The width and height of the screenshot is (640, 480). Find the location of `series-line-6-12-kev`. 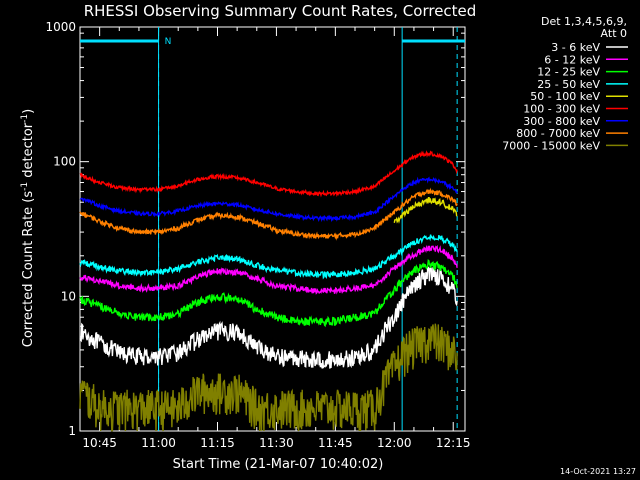

series-line-6-12-kev is located at coordinates (268, 269).